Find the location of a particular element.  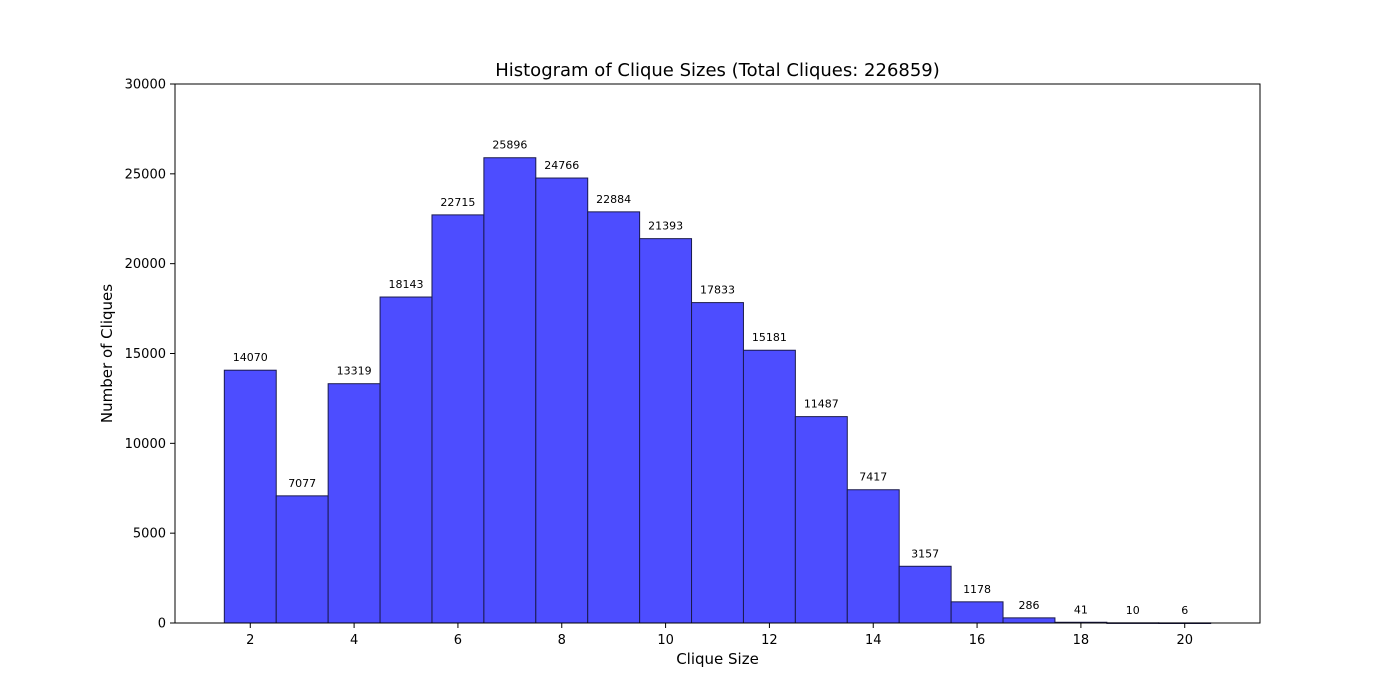

x-tick-label: 10 is located at coordinates (665, 640).